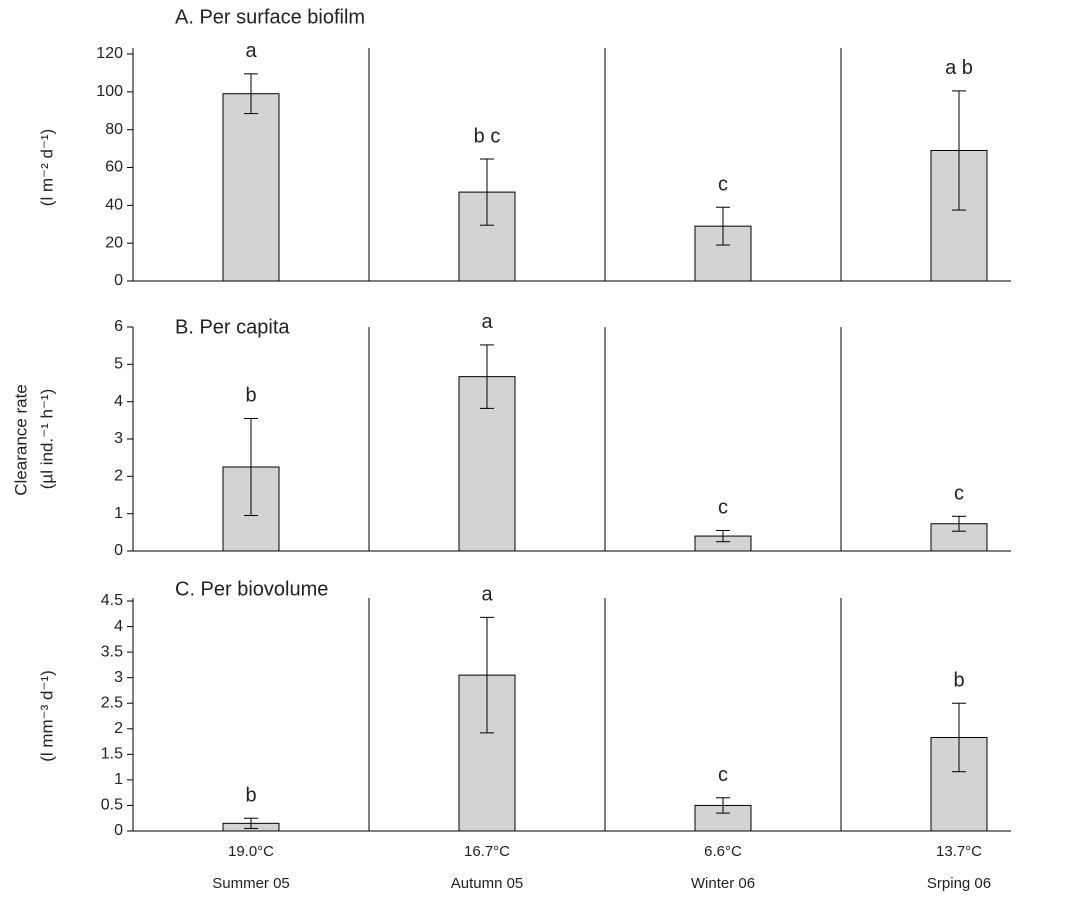 This screenshot has height=901, width=1068. What do you see at coordinates (487, 883) in the screenshot?
I see `x-tick-label: Autumn 05` at bounding box center [487, 883].